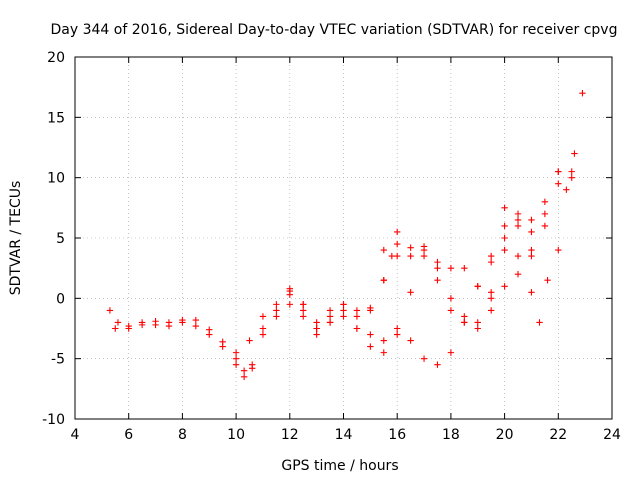 The width and height of the screenshot is (640, 480). Describe the element at coordinates (60, 299) in the screenshot. I see `y-tick-label: 0` at that location.